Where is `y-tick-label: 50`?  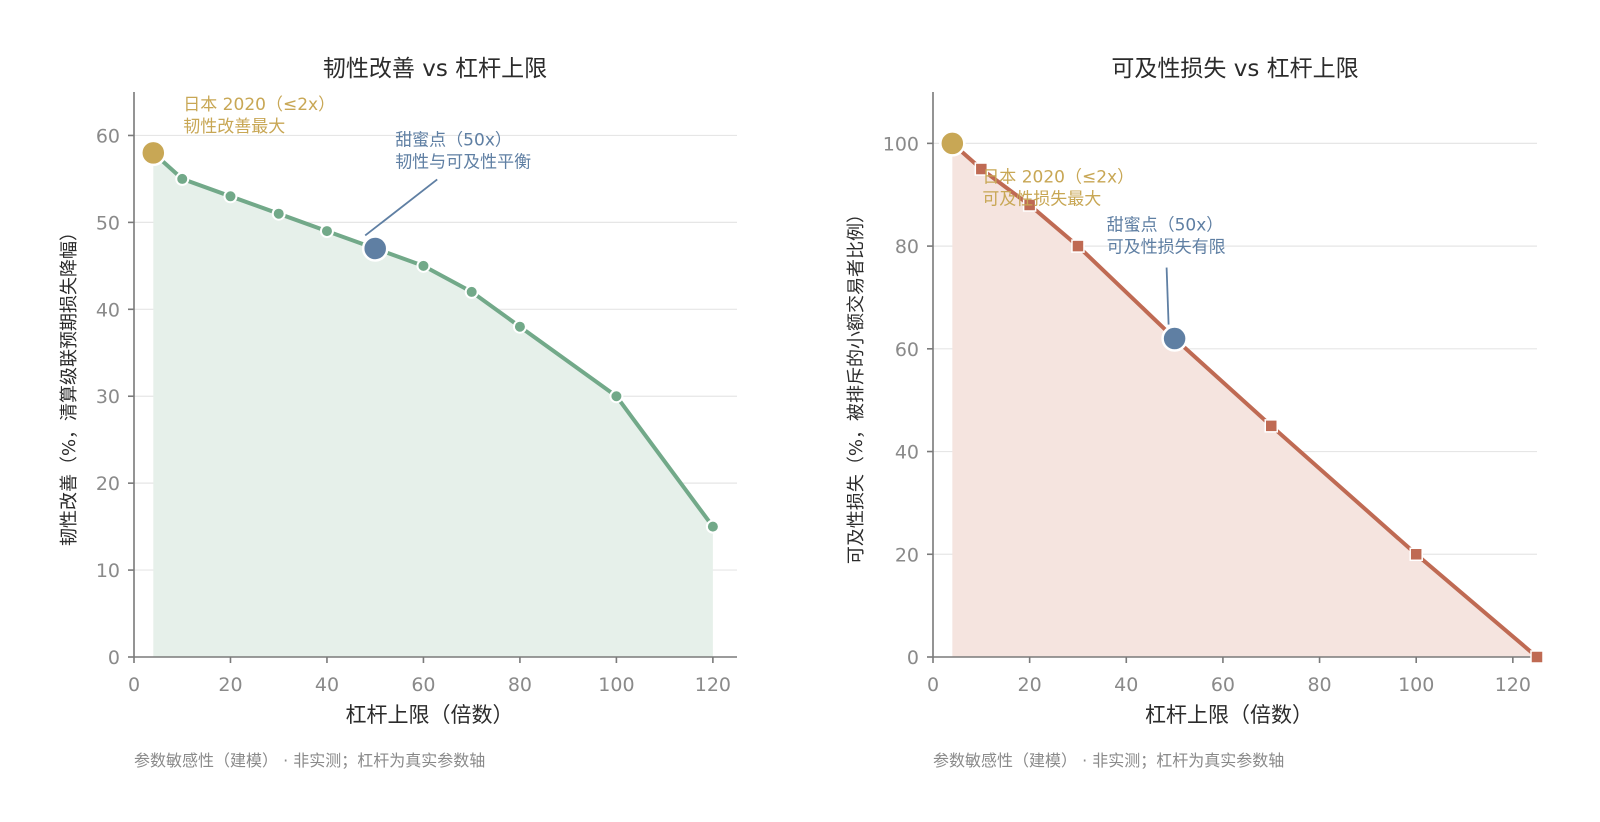
y-tick-label: 50 is located at coordinates (108, 223).